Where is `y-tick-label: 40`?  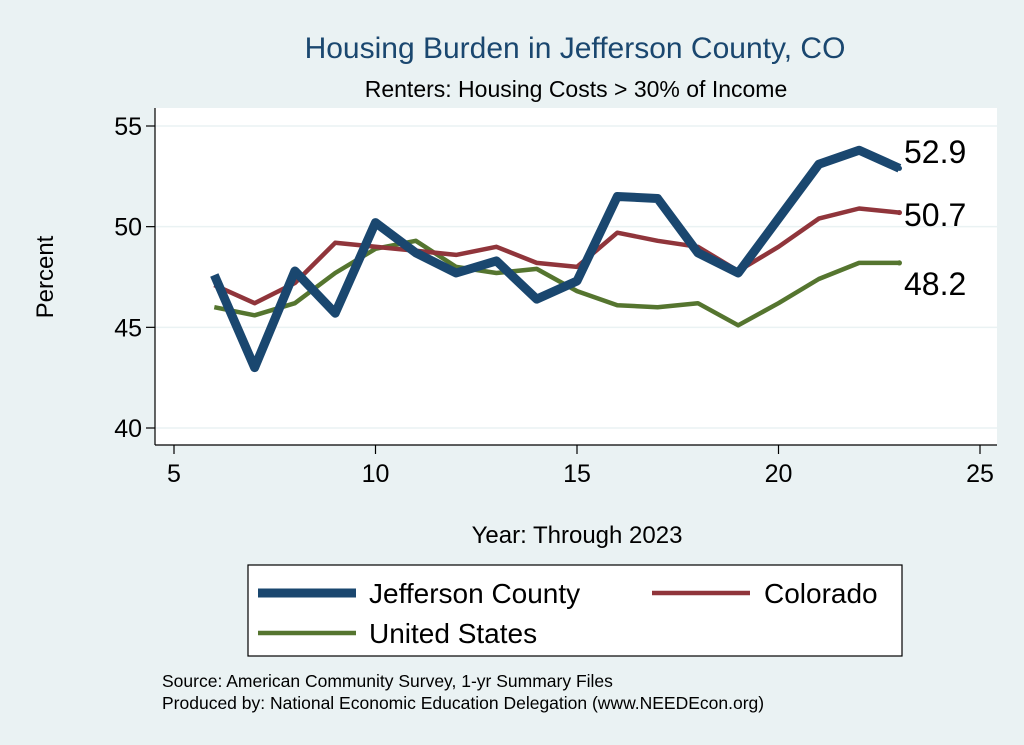 y-tick-label: 40 is located at coordinates (128, 429).